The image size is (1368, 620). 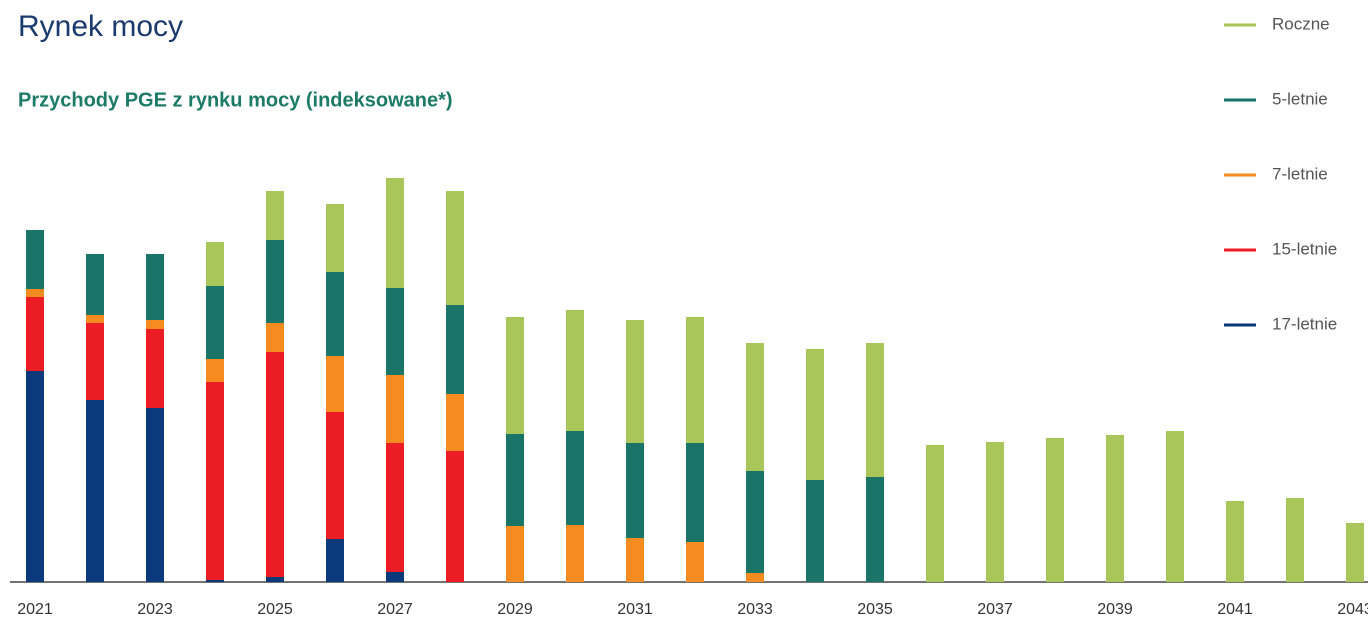 What do you see at coordinates (155, 609) in the screenshot?
I see `x-tick-label: 2023` at bounding box center [155, 609].